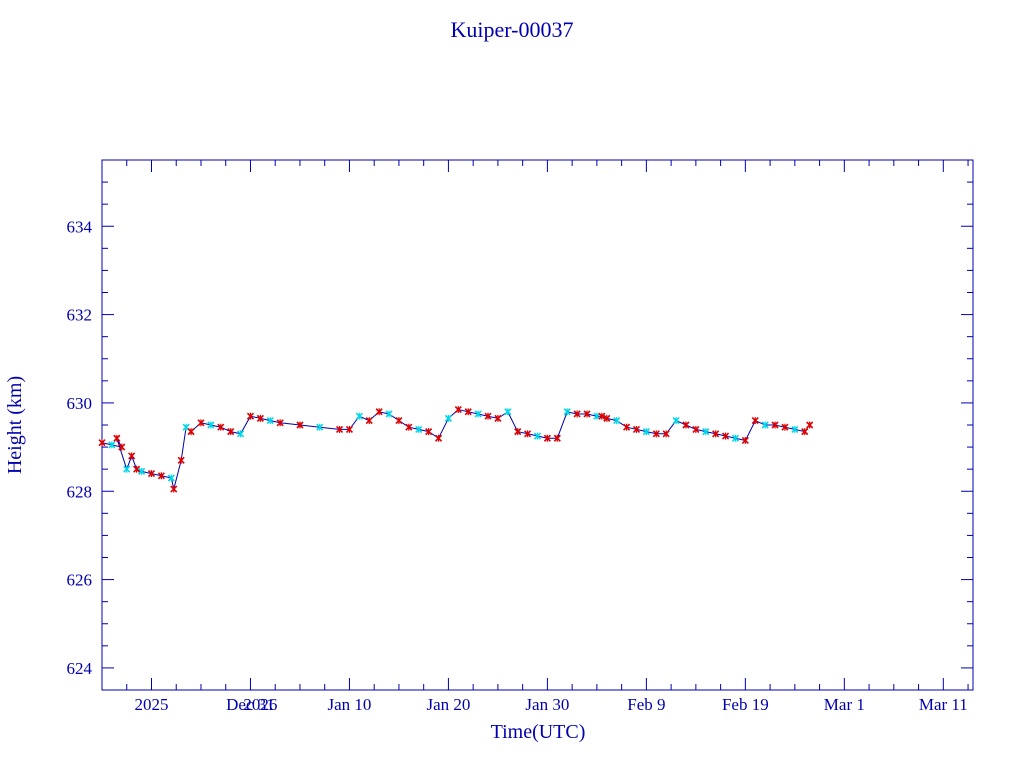  What do you see at coordinates (260, 704) in the screenshot?
I see `x-tick-label: 2026` at bounding box center [260, 704].